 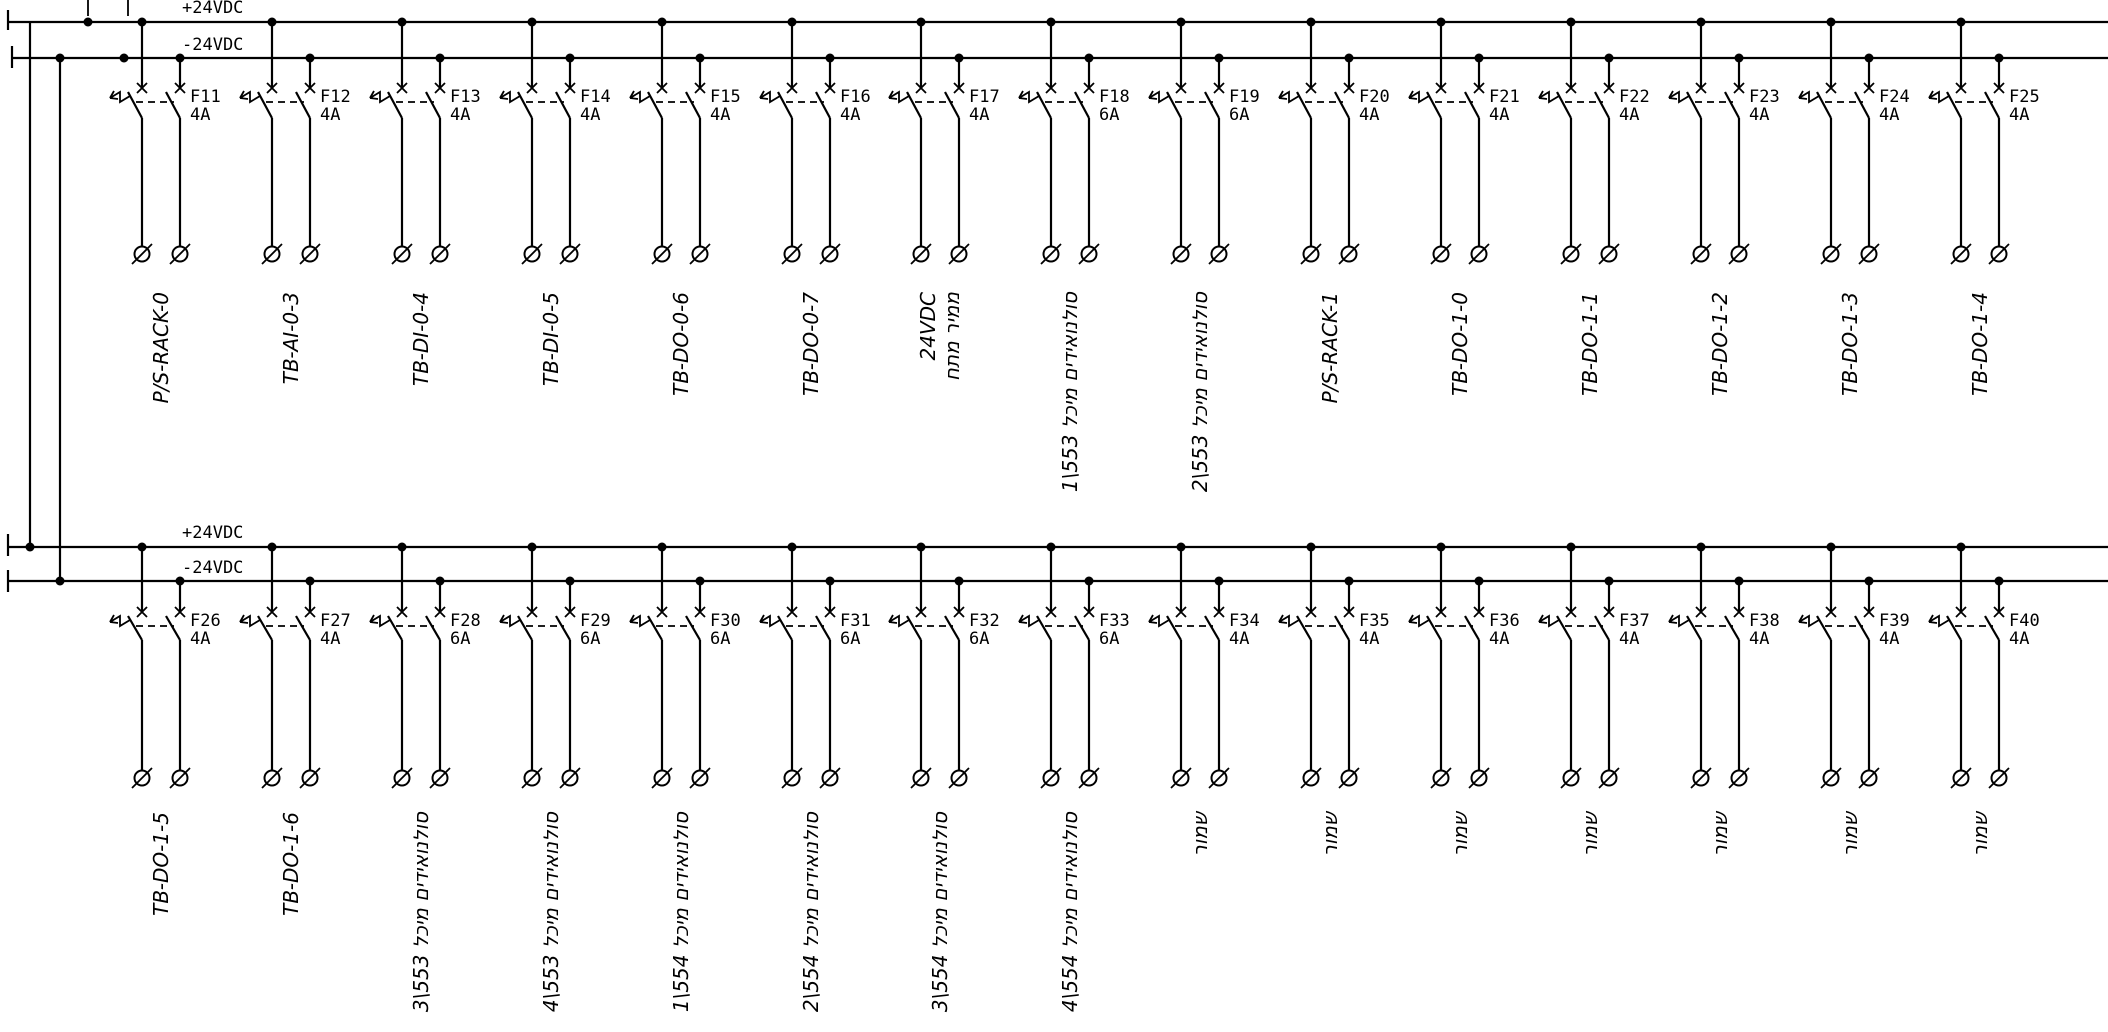 What do you see at coordinates (940, 911) in the screenshot?
I see `destination-label-group: סולנואידים מיכל 554\3` at bounding box center [940, 911].